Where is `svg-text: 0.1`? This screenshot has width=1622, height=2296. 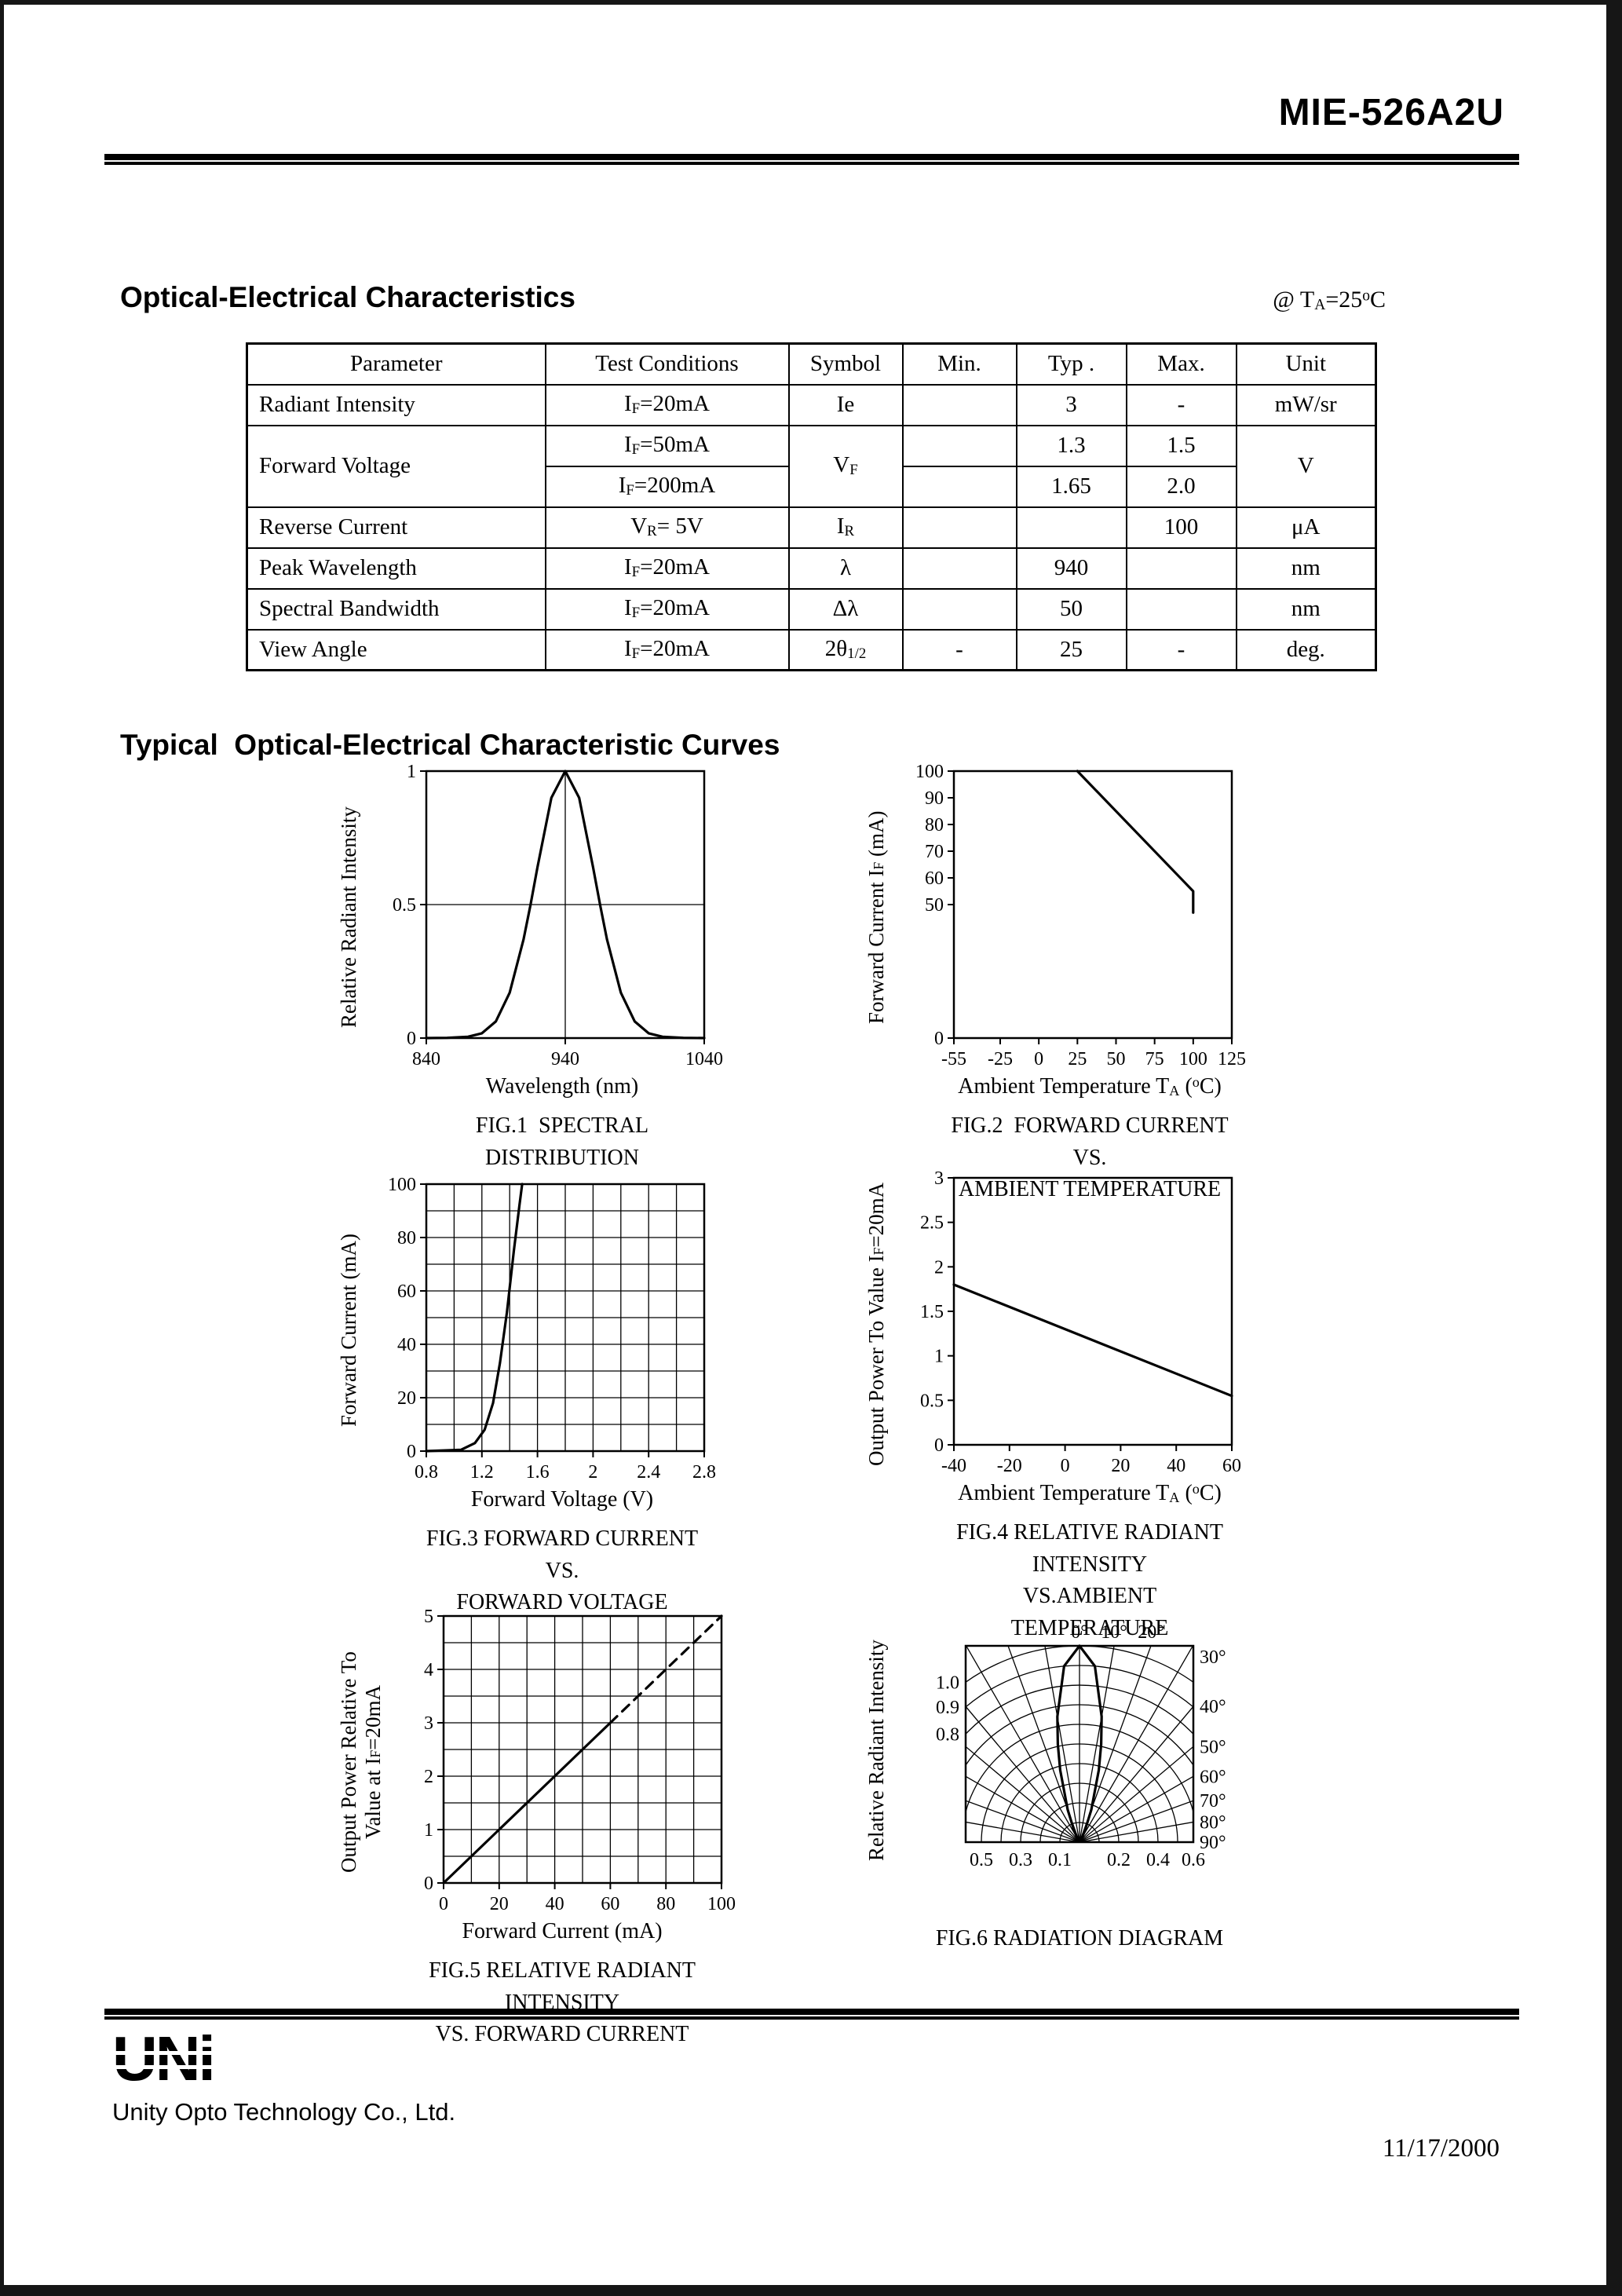
svg-text: 0.1 is located at coordinates (1060, 1860).